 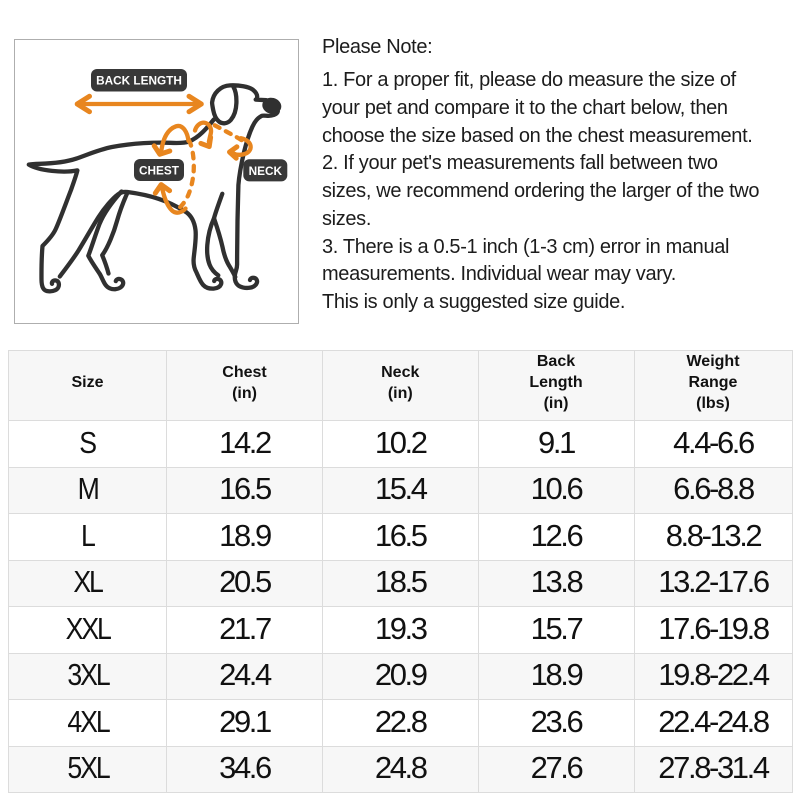 I want to click on svg-text: BACK LENGTH, so click(x=139, y=81).